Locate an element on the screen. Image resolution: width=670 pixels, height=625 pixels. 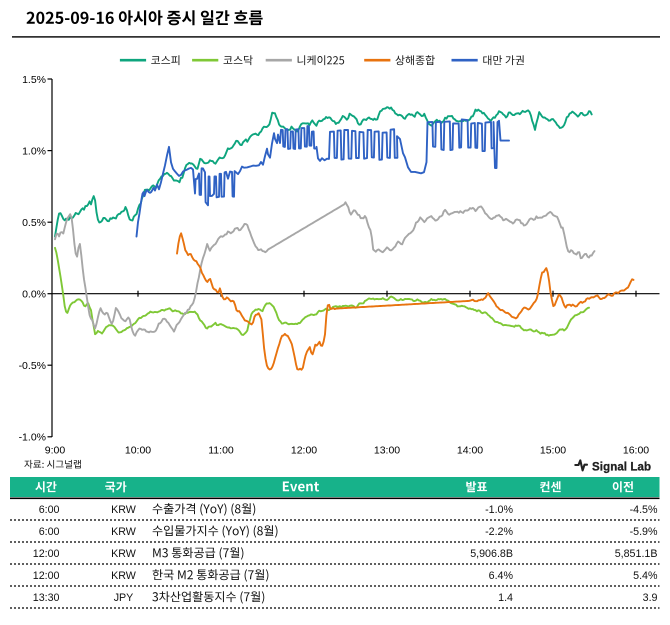
svg-text: -2.2% is located at coordinates (499, 532).